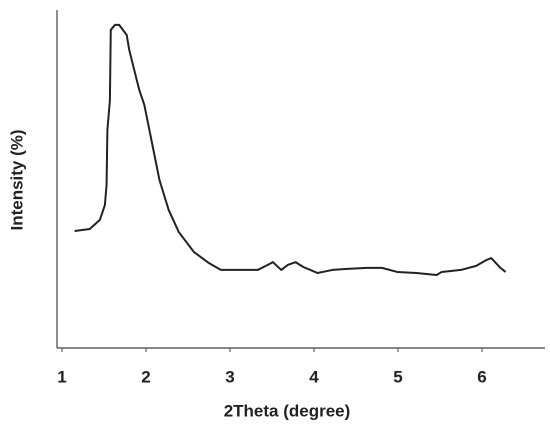 The image size is (550, 434). What do you see at coordinates (481, 376) in the screenshot?
I see `x-tick-label: 6` at bounding box center [481, 376].